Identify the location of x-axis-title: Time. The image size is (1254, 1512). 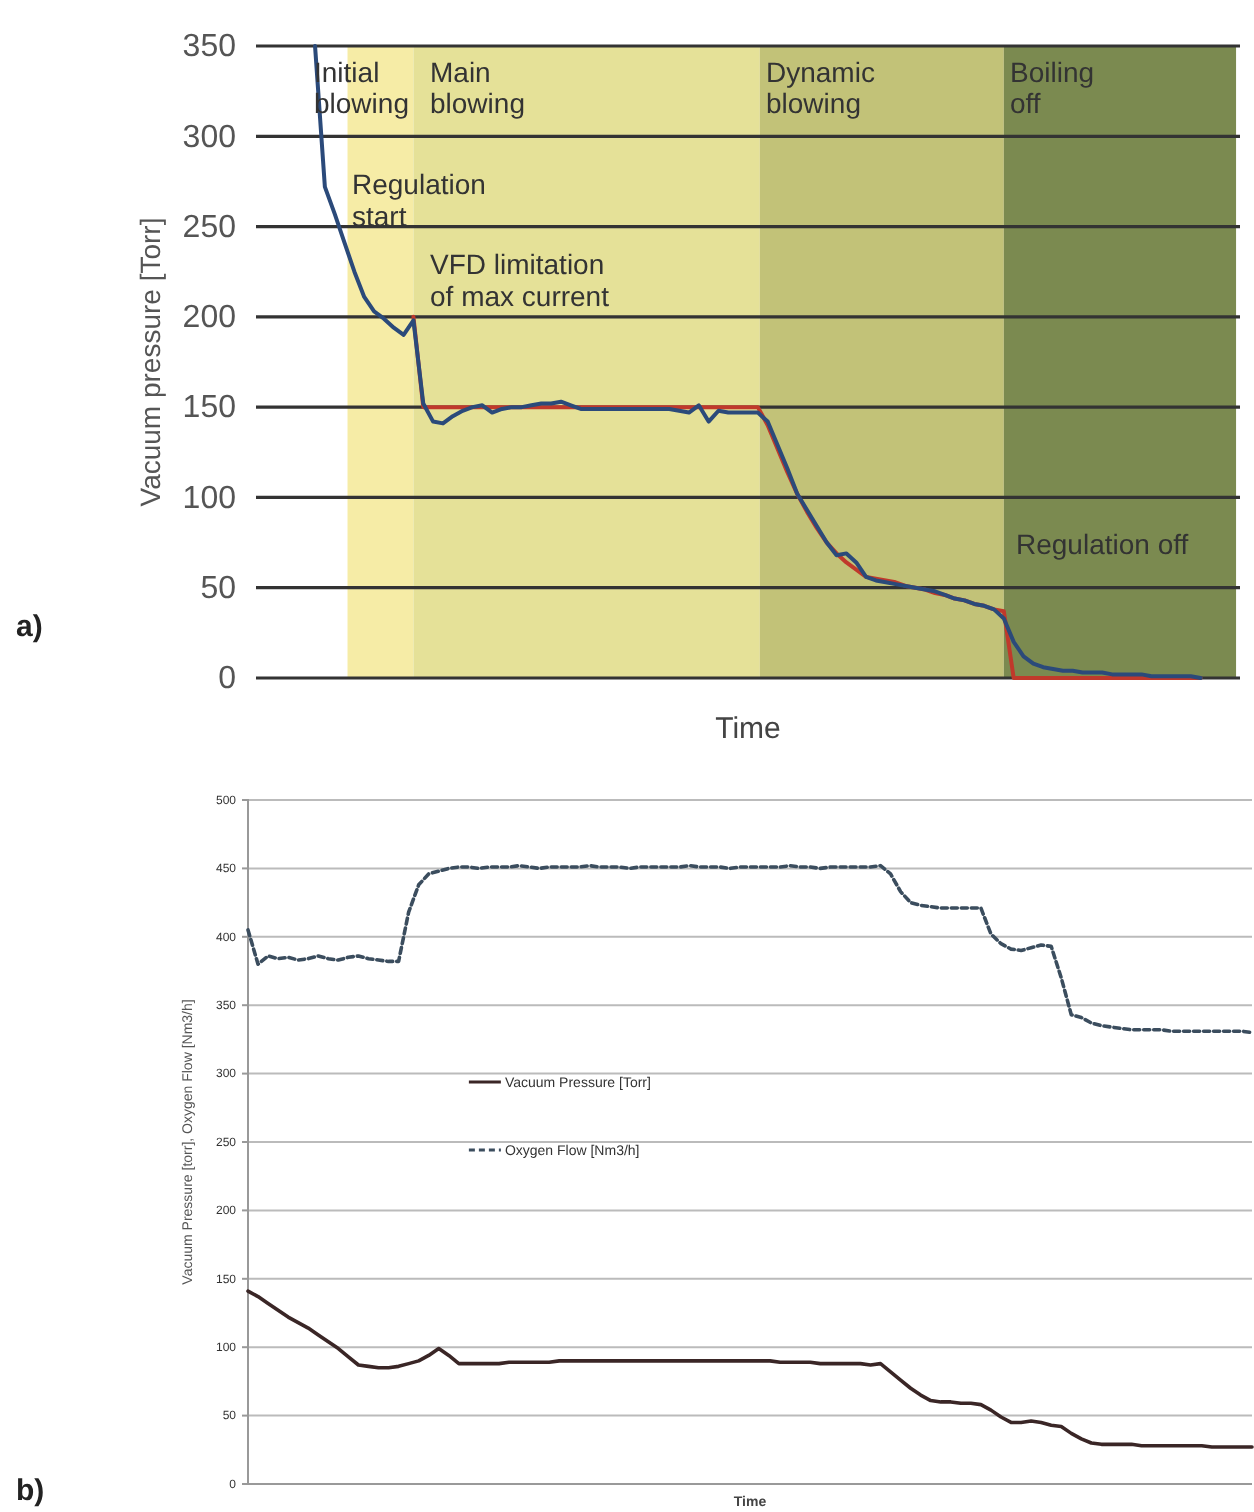
(748, 729).